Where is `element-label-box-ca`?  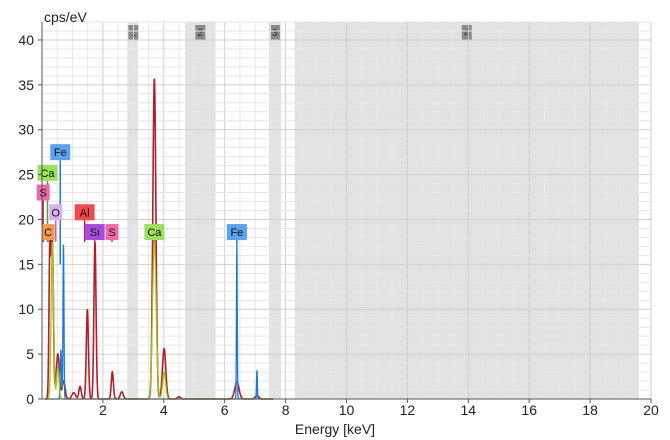
element-label-box-ca is located at coordinates (154, 232).